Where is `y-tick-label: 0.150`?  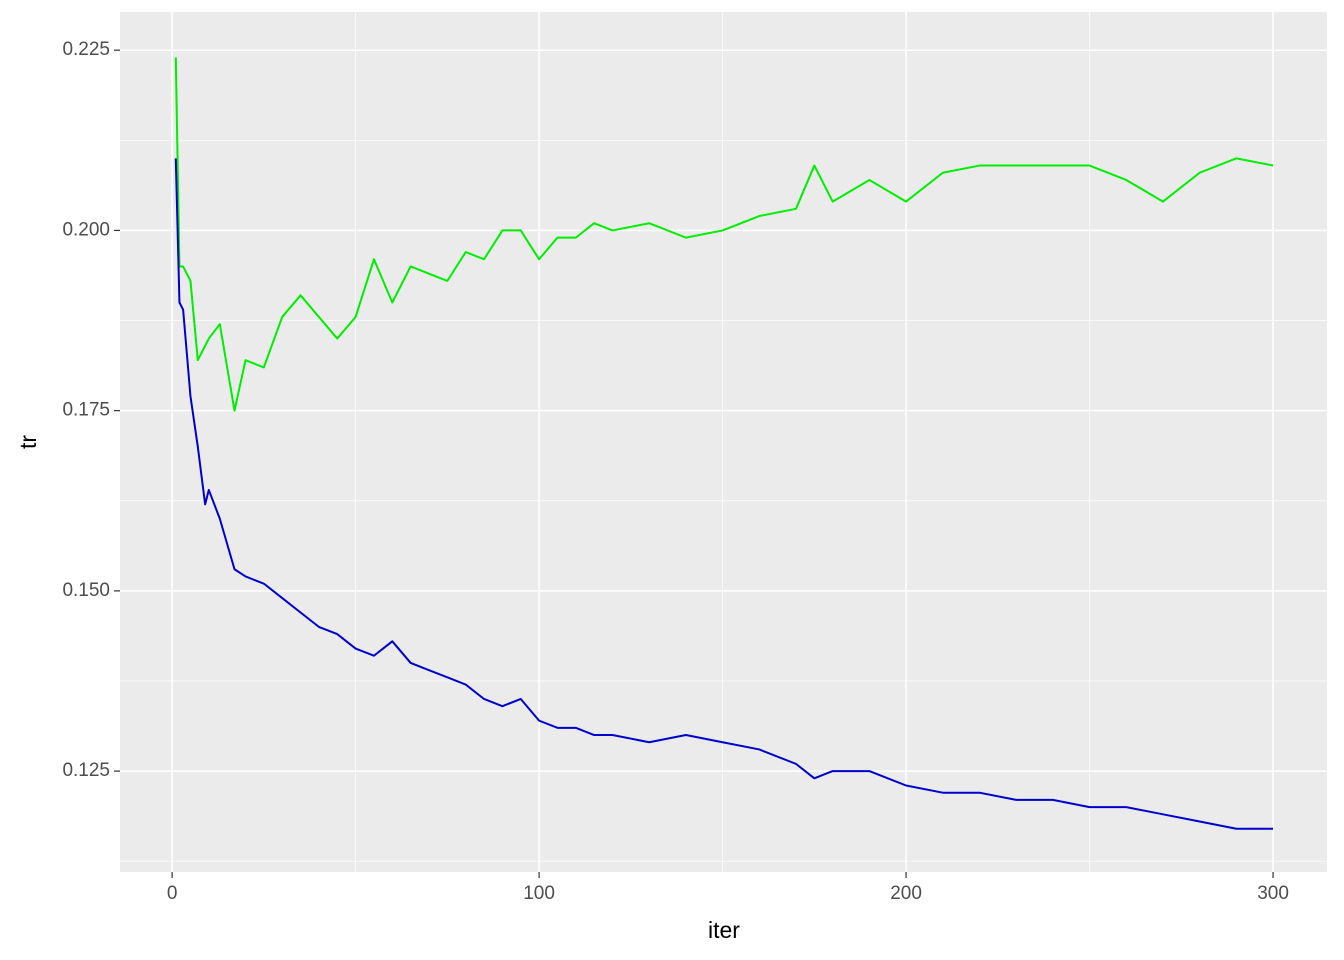
y-tick-label: 0.150 is located at coordinates (86, 590).